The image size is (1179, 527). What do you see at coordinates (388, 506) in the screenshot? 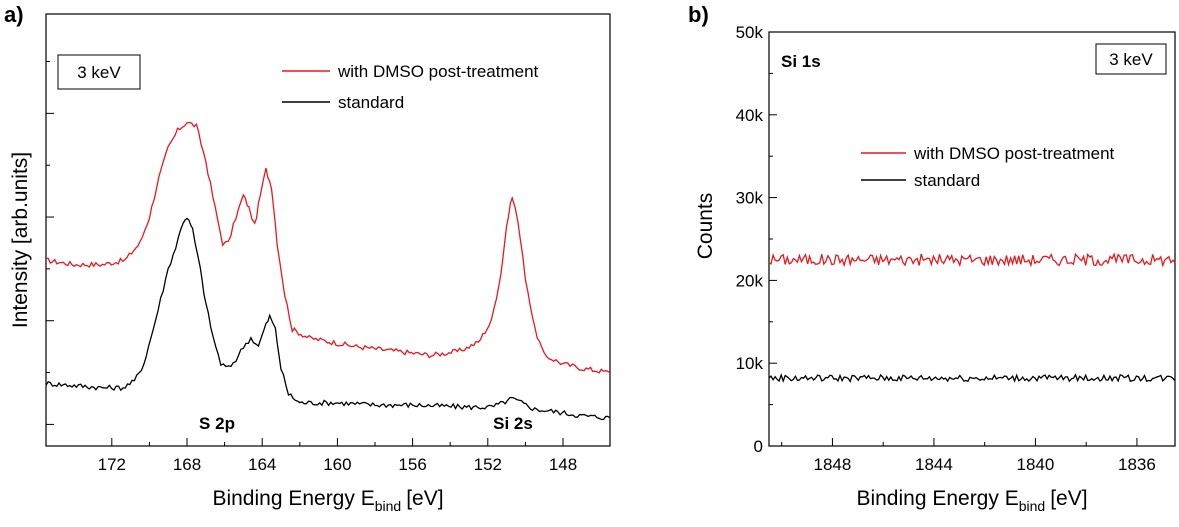
I see `panel-a-x-axis-title-sub: bind` at bounding box center [388, 506].